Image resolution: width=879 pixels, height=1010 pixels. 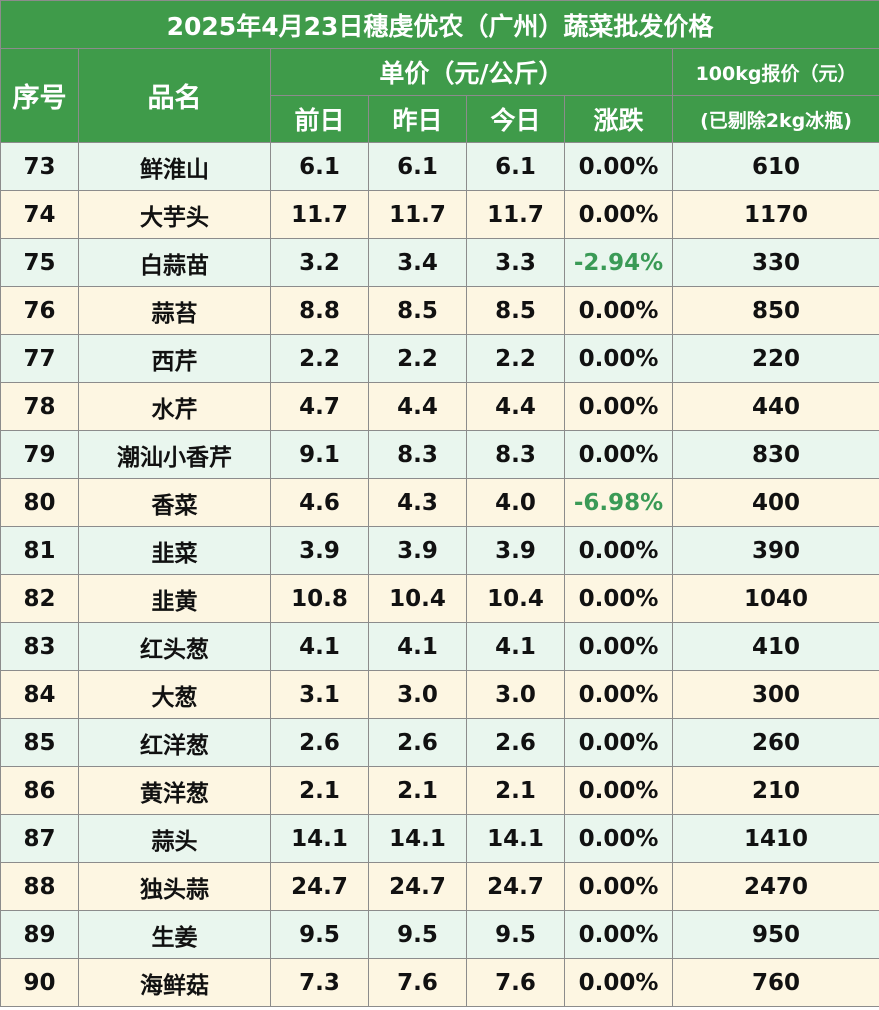 What do you see at coordinates (417, 502) in the screenshot?
I see `cell-yesterday: 4.3` at bounding box center [417, 502].